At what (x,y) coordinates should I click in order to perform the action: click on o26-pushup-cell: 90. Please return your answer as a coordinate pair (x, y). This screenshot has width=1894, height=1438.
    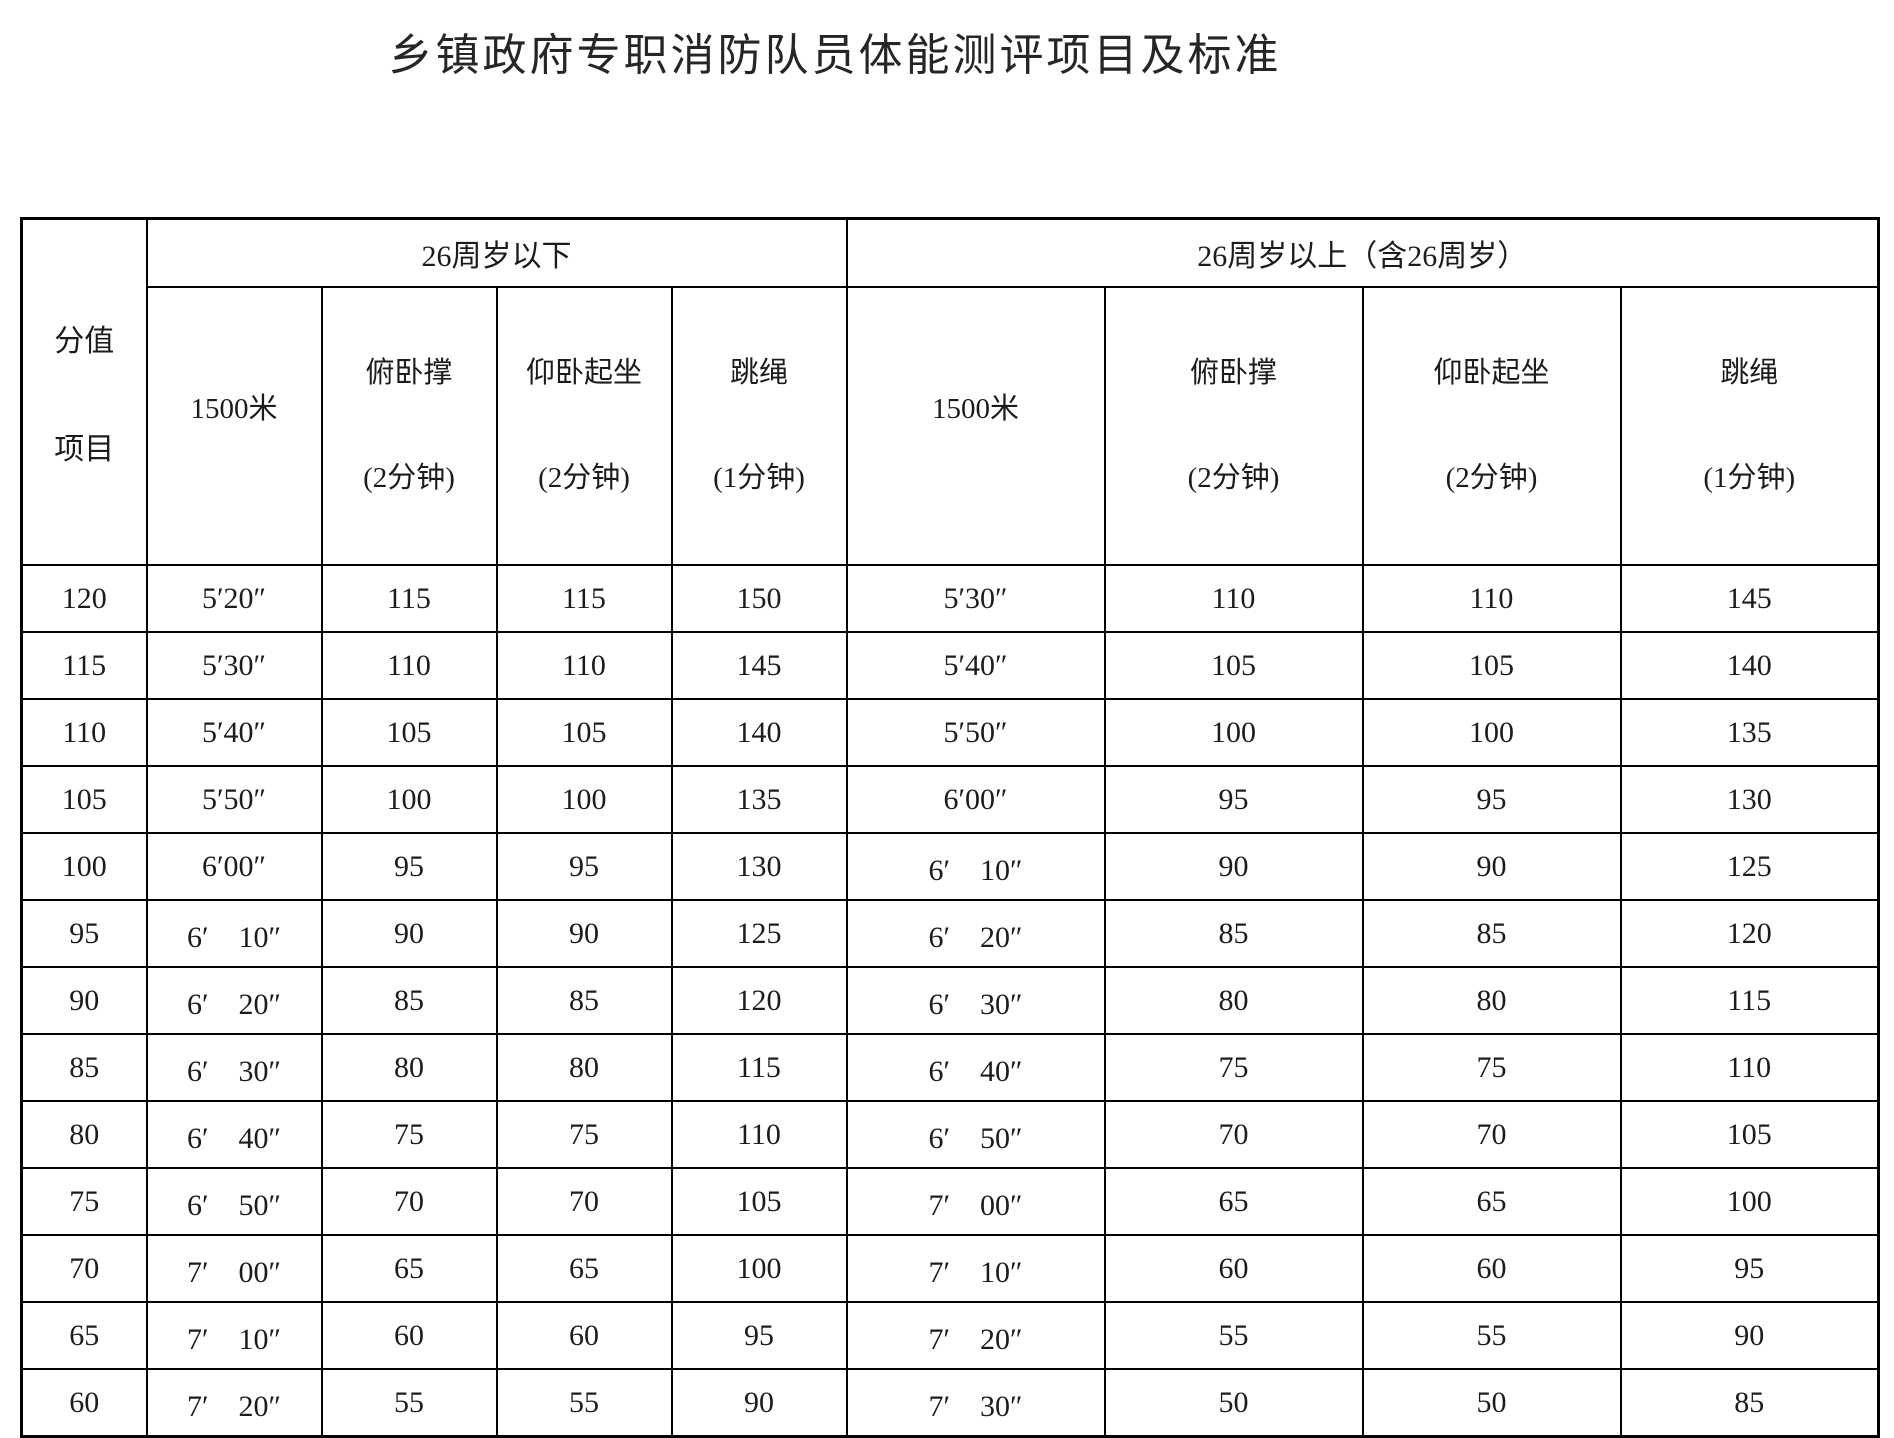
    Looking at the image, I should click on (1233, 867).